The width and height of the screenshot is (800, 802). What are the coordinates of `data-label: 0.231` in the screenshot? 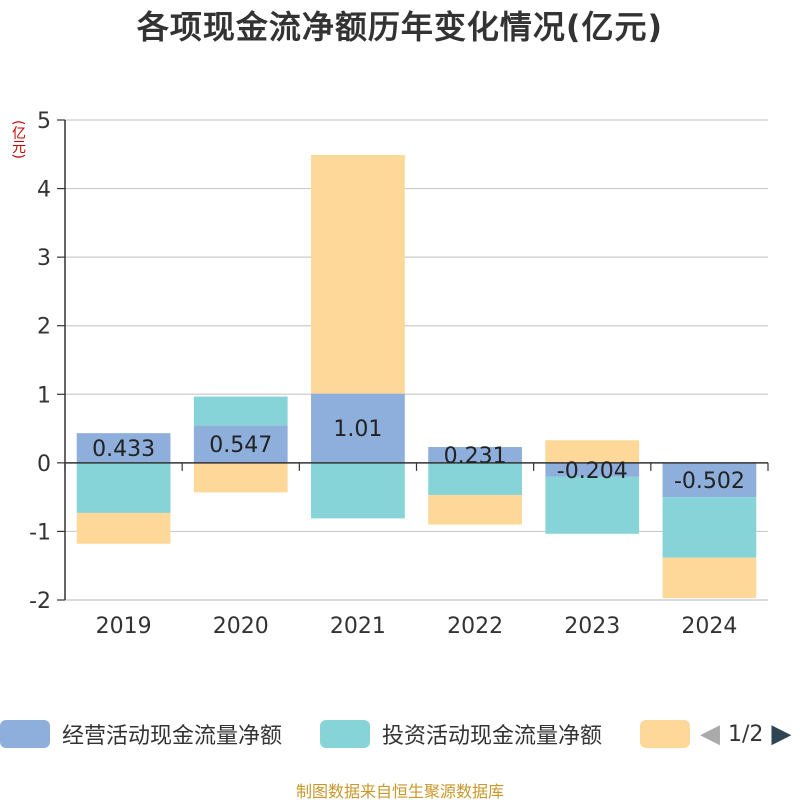 It's located at (475, 456).